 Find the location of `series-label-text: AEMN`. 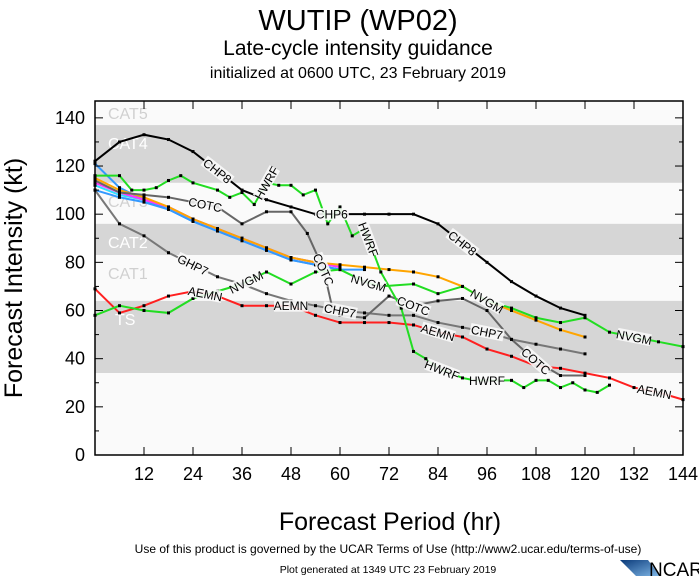

series-label-text: AEMN is located at coordinates (205, 294).